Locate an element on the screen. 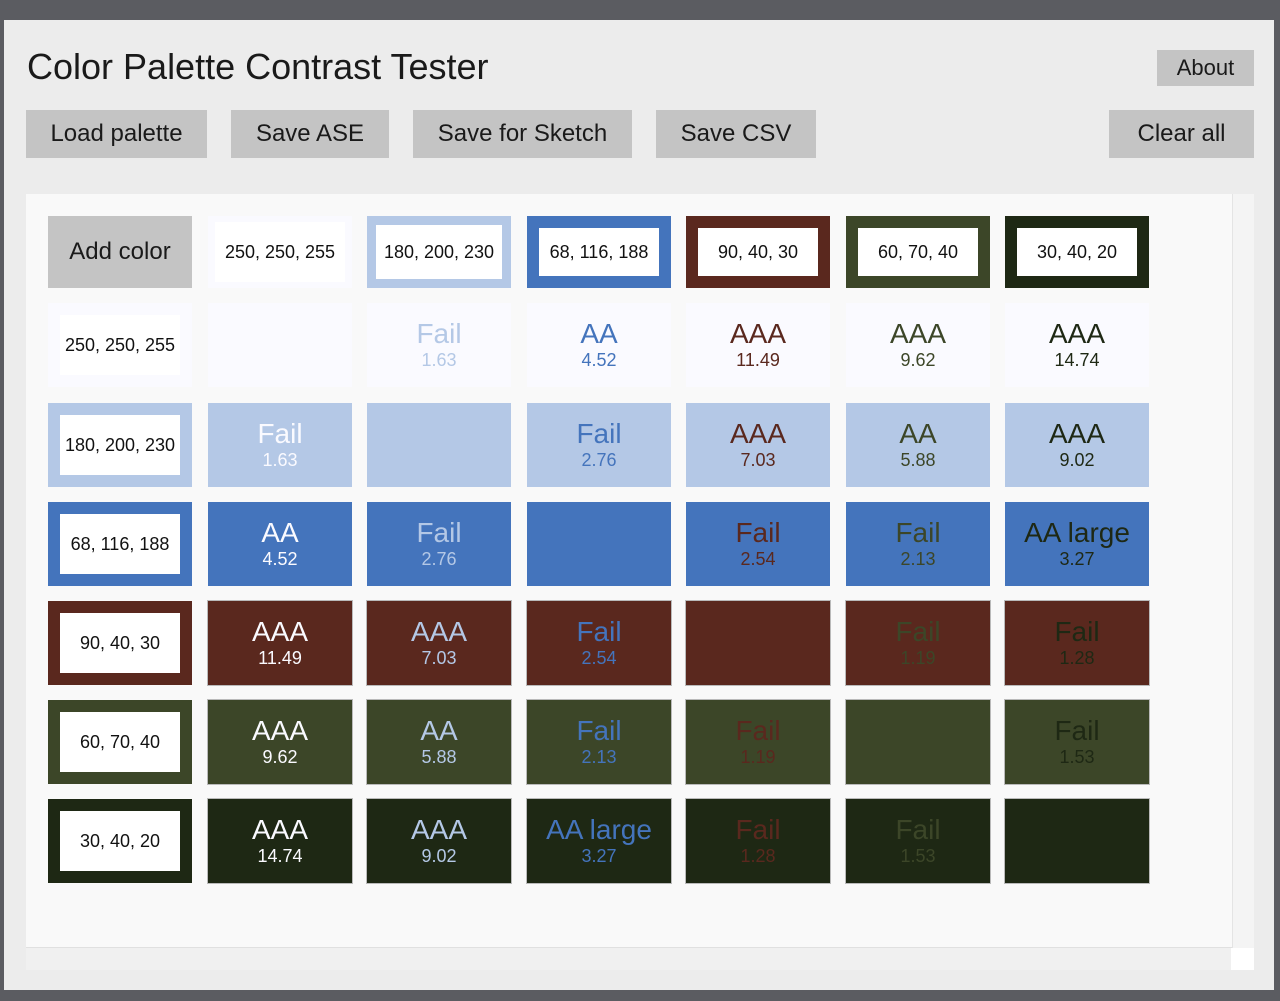 The image size is (1280, 1001). contrast-result-cell: AAA 14.74 is located at coordinates (1077, 345).